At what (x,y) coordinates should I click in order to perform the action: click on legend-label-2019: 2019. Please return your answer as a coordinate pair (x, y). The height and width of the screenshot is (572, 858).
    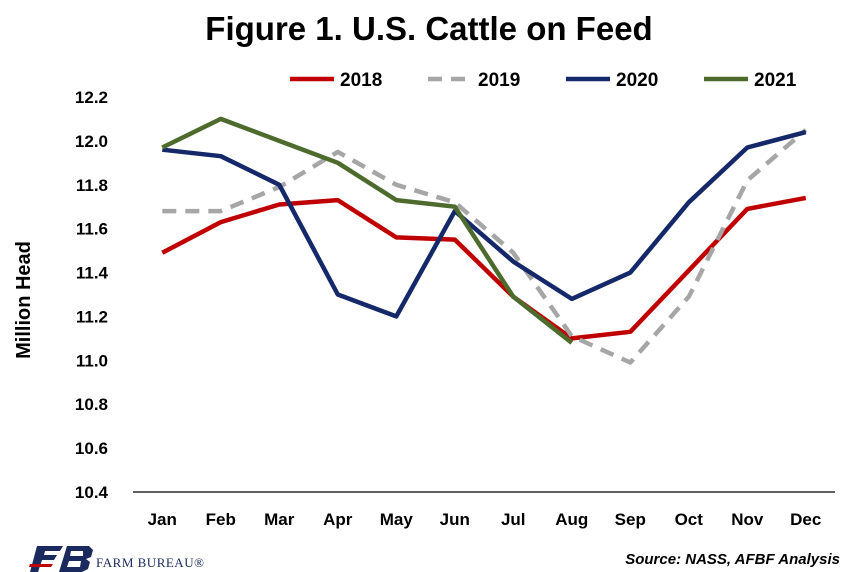
    Looking at the image, I should click on (499, 80).